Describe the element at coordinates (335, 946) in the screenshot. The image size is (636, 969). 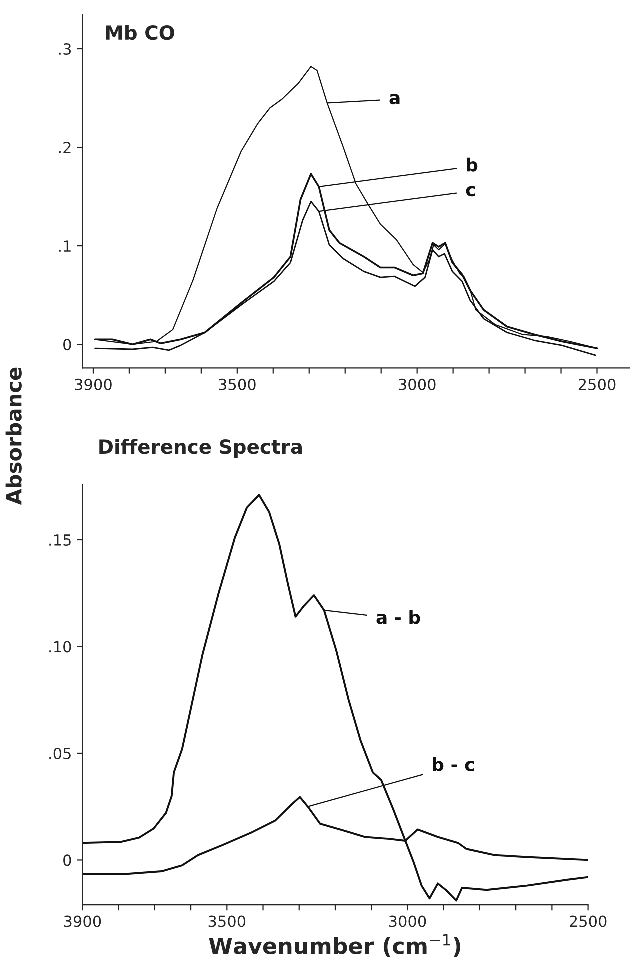
I see `x-axis-title: Wavenumber (cm$^{−1}$)` at that location.